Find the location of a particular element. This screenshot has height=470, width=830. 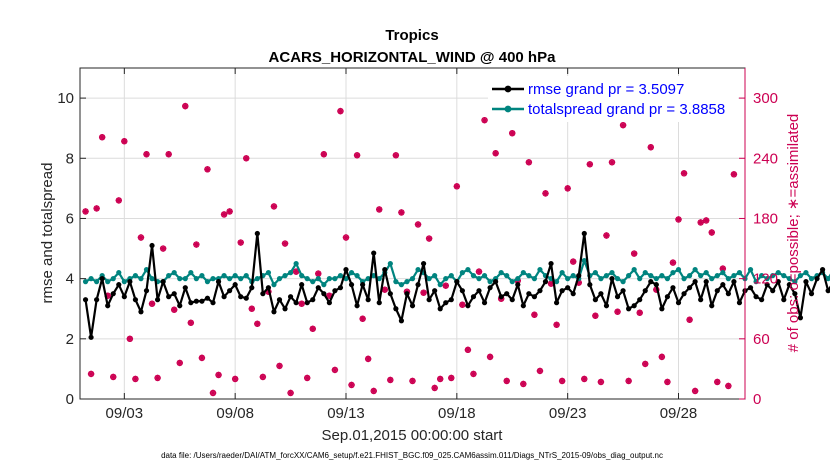

x-tick-label: 09/03 is located at coordinates (125, 413).